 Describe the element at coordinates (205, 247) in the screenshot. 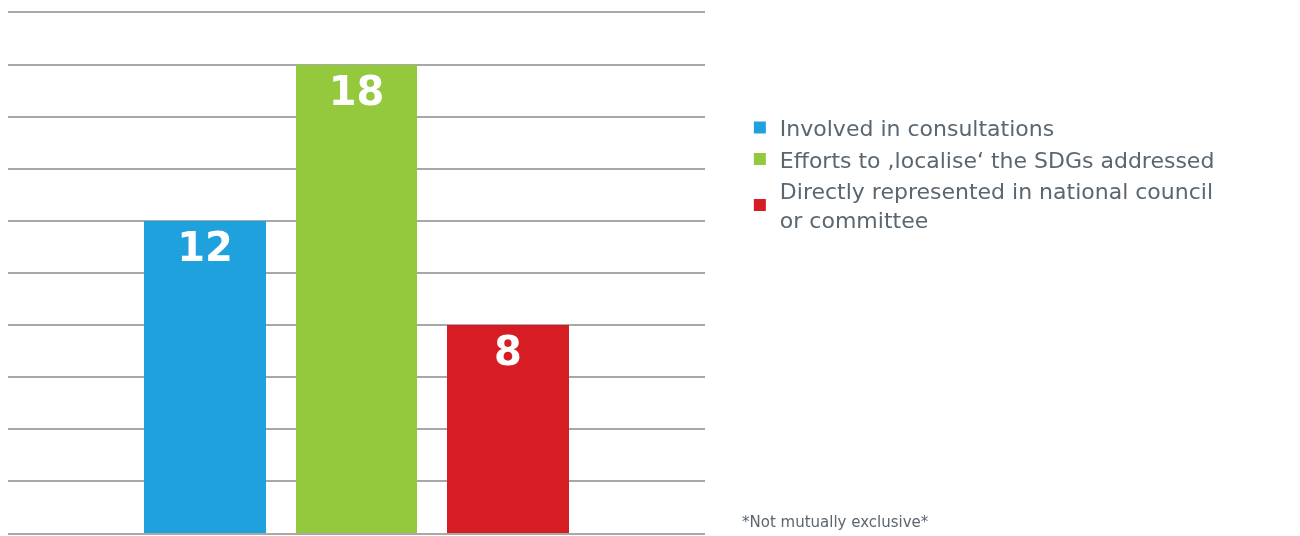

I see `data-label: 12` at that location.